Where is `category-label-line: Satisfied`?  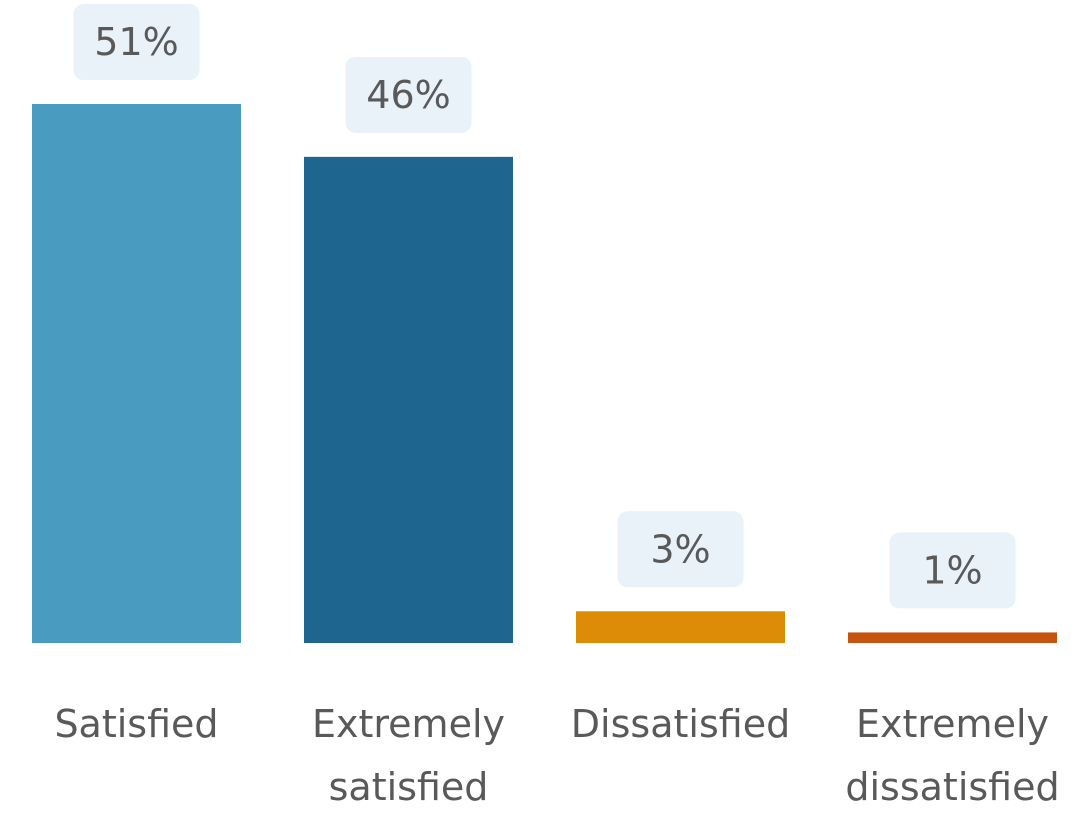
category-label-line: Satisfied is located at coordinates (136, 724).